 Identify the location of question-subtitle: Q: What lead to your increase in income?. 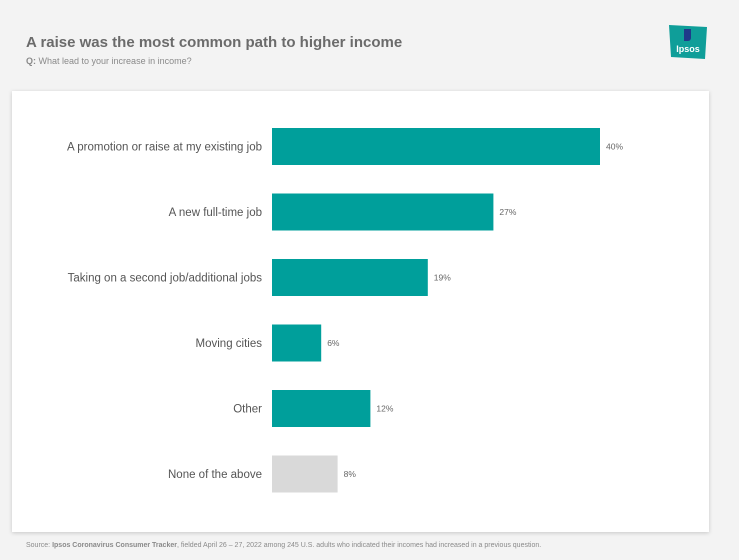
(109, 61).